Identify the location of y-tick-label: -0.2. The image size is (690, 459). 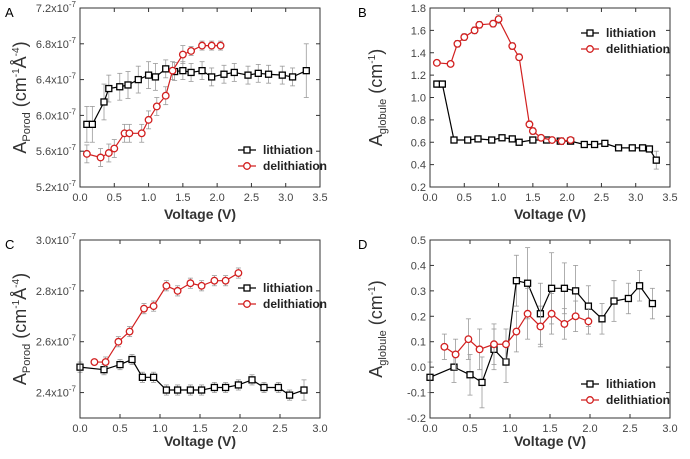
(416, 419).